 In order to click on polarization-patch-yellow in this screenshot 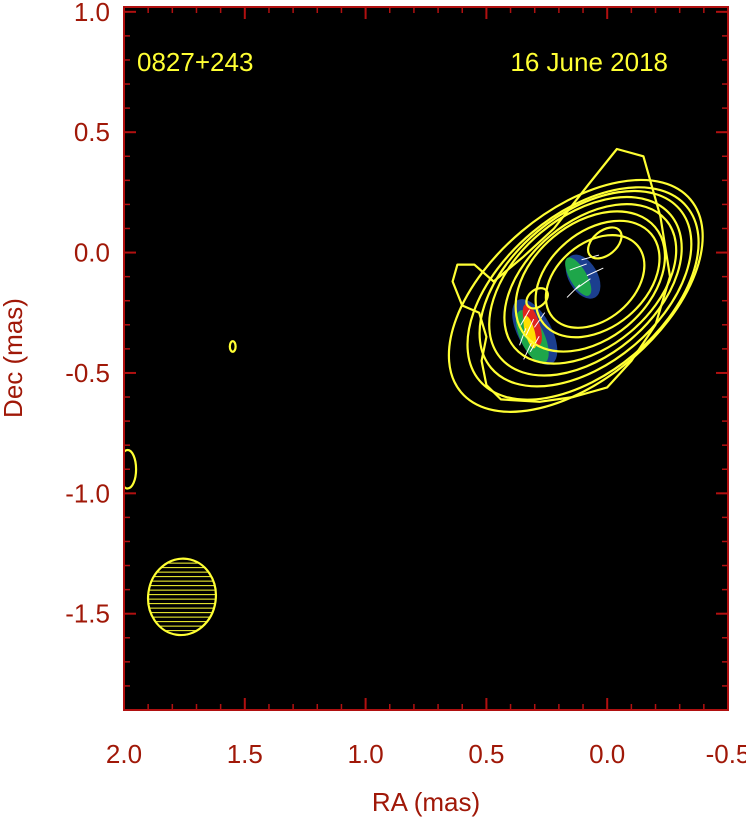, I will do `click(530, 332)`.